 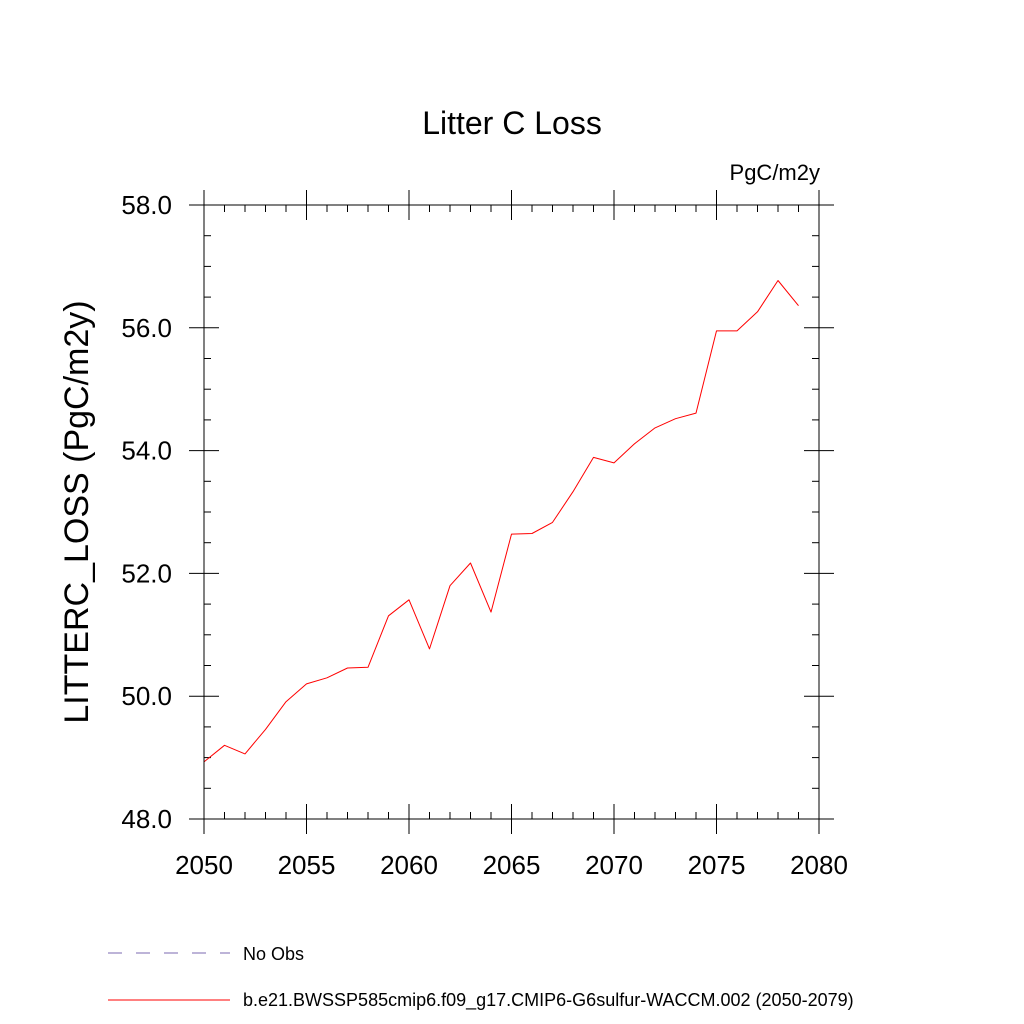 What do you see at coordinates (204, 865) in the screenshot?
I see `x-tick-label: 2050` at bounding box center [204, 865].